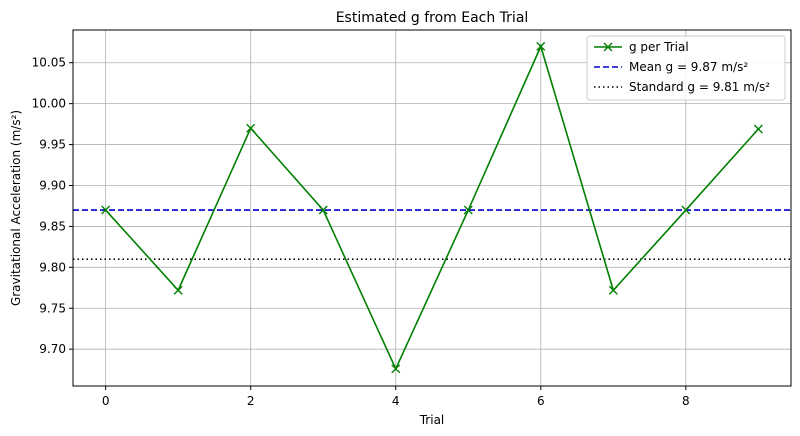 Image resolution: width=800 pixels, height=436 pixels. I want to click on x-tick-label: 0, so click(106, 401).